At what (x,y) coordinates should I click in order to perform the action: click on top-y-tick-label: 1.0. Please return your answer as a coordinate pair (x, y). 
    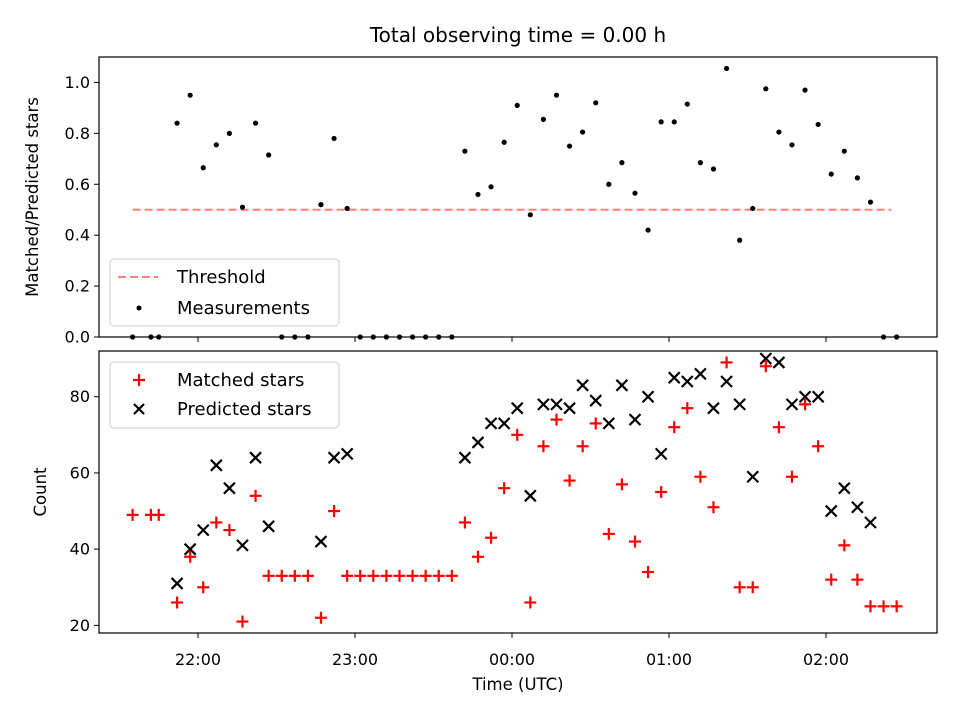
    Looking at the image, I should click on (77, 82).